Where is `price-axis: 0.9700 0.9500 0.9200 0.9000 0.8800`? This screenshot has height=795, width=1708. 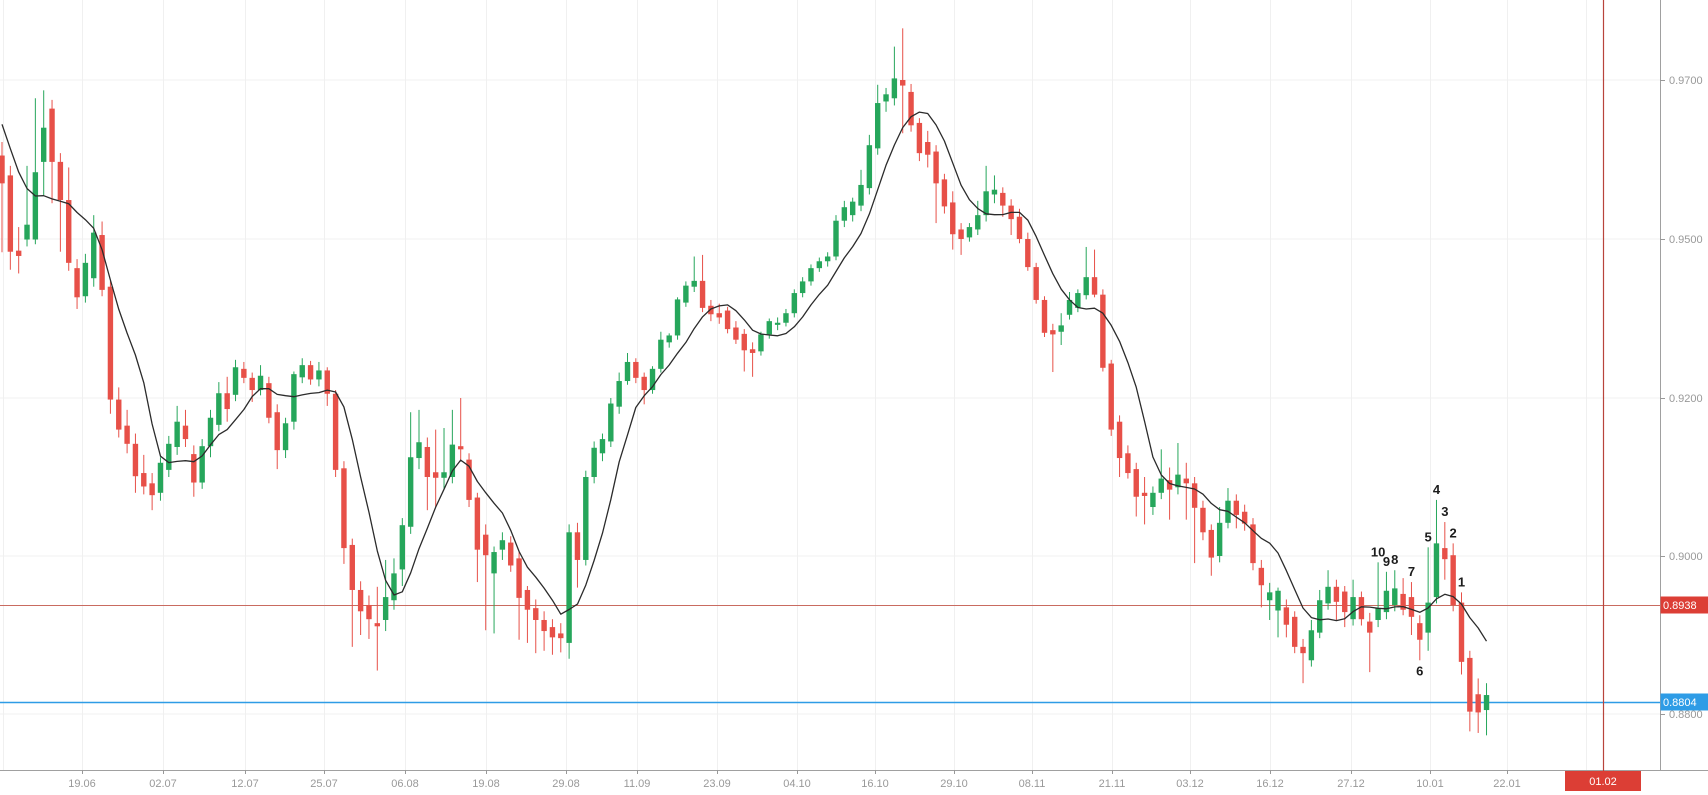 price-axis: 0.9700 0.9500 0.9200 0.9000 0.8800 is located at coordinates (1681, 398).